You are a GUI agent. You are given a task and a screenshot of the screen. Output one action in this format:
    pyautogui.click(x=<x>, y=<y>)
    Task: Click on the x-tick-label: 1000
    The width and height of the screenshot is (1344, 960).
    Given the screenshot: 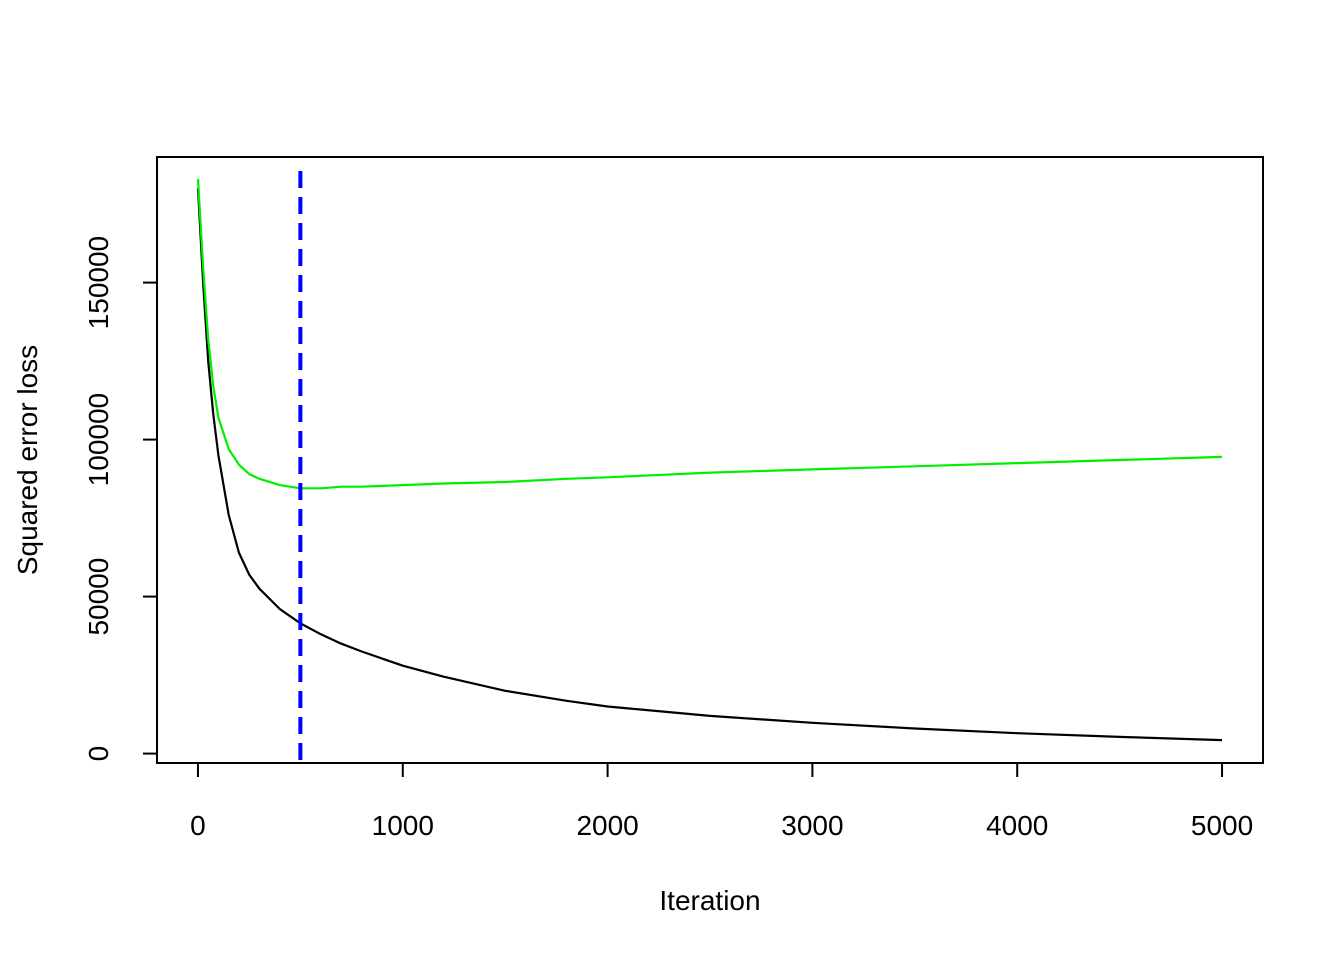 What is the action you would take?
    pyautogui.click(x=403, y=825)
    